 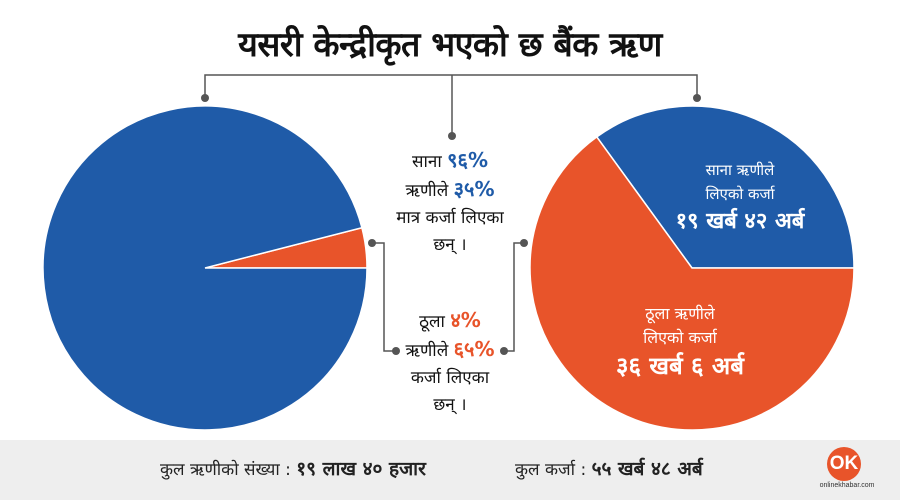 What do you see at coordinates (697, 98) in the screenshot?
I see `top-bracket-dot-right` at bounding box center [697, 98].